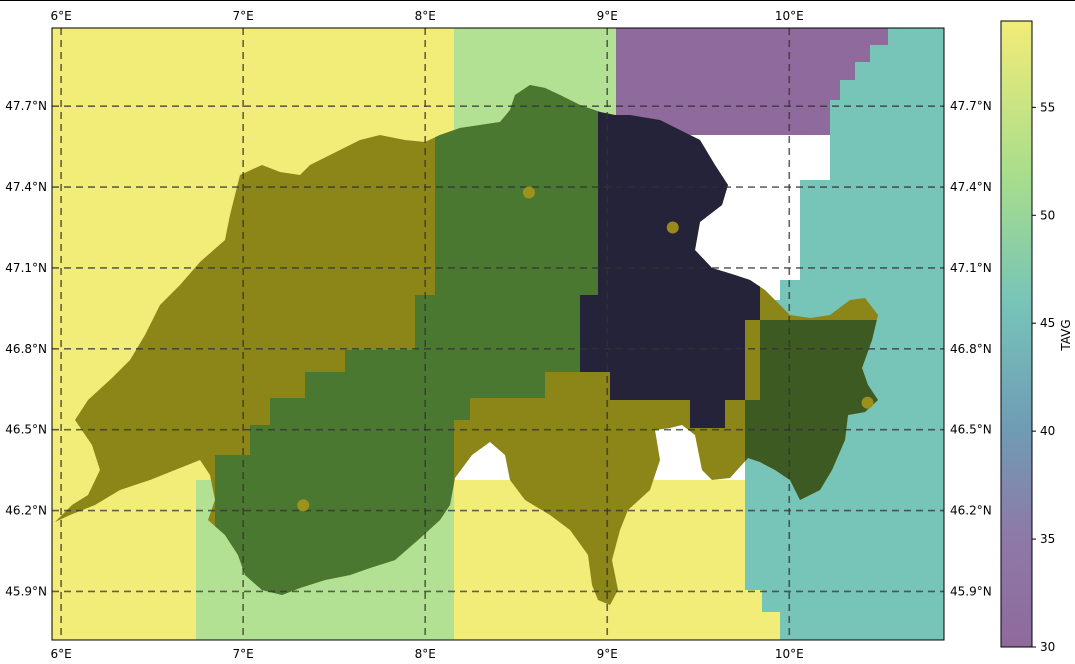 The image size is (1075, 664). What do you see at coordinates (26, 106) in the screenshot?
I see `lat-tick-label-left: 47.7°N` at bounding box center [26, 106].